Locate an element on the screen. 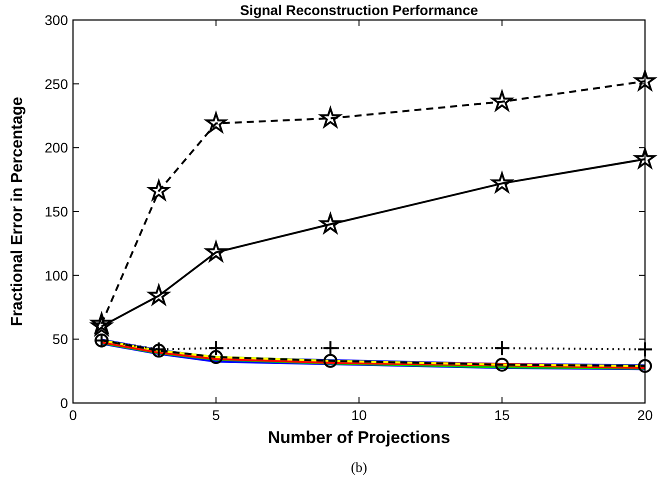 This screenshot has height=480, width=661. x-tick-label: 10 is located at coordinates (359, 415).